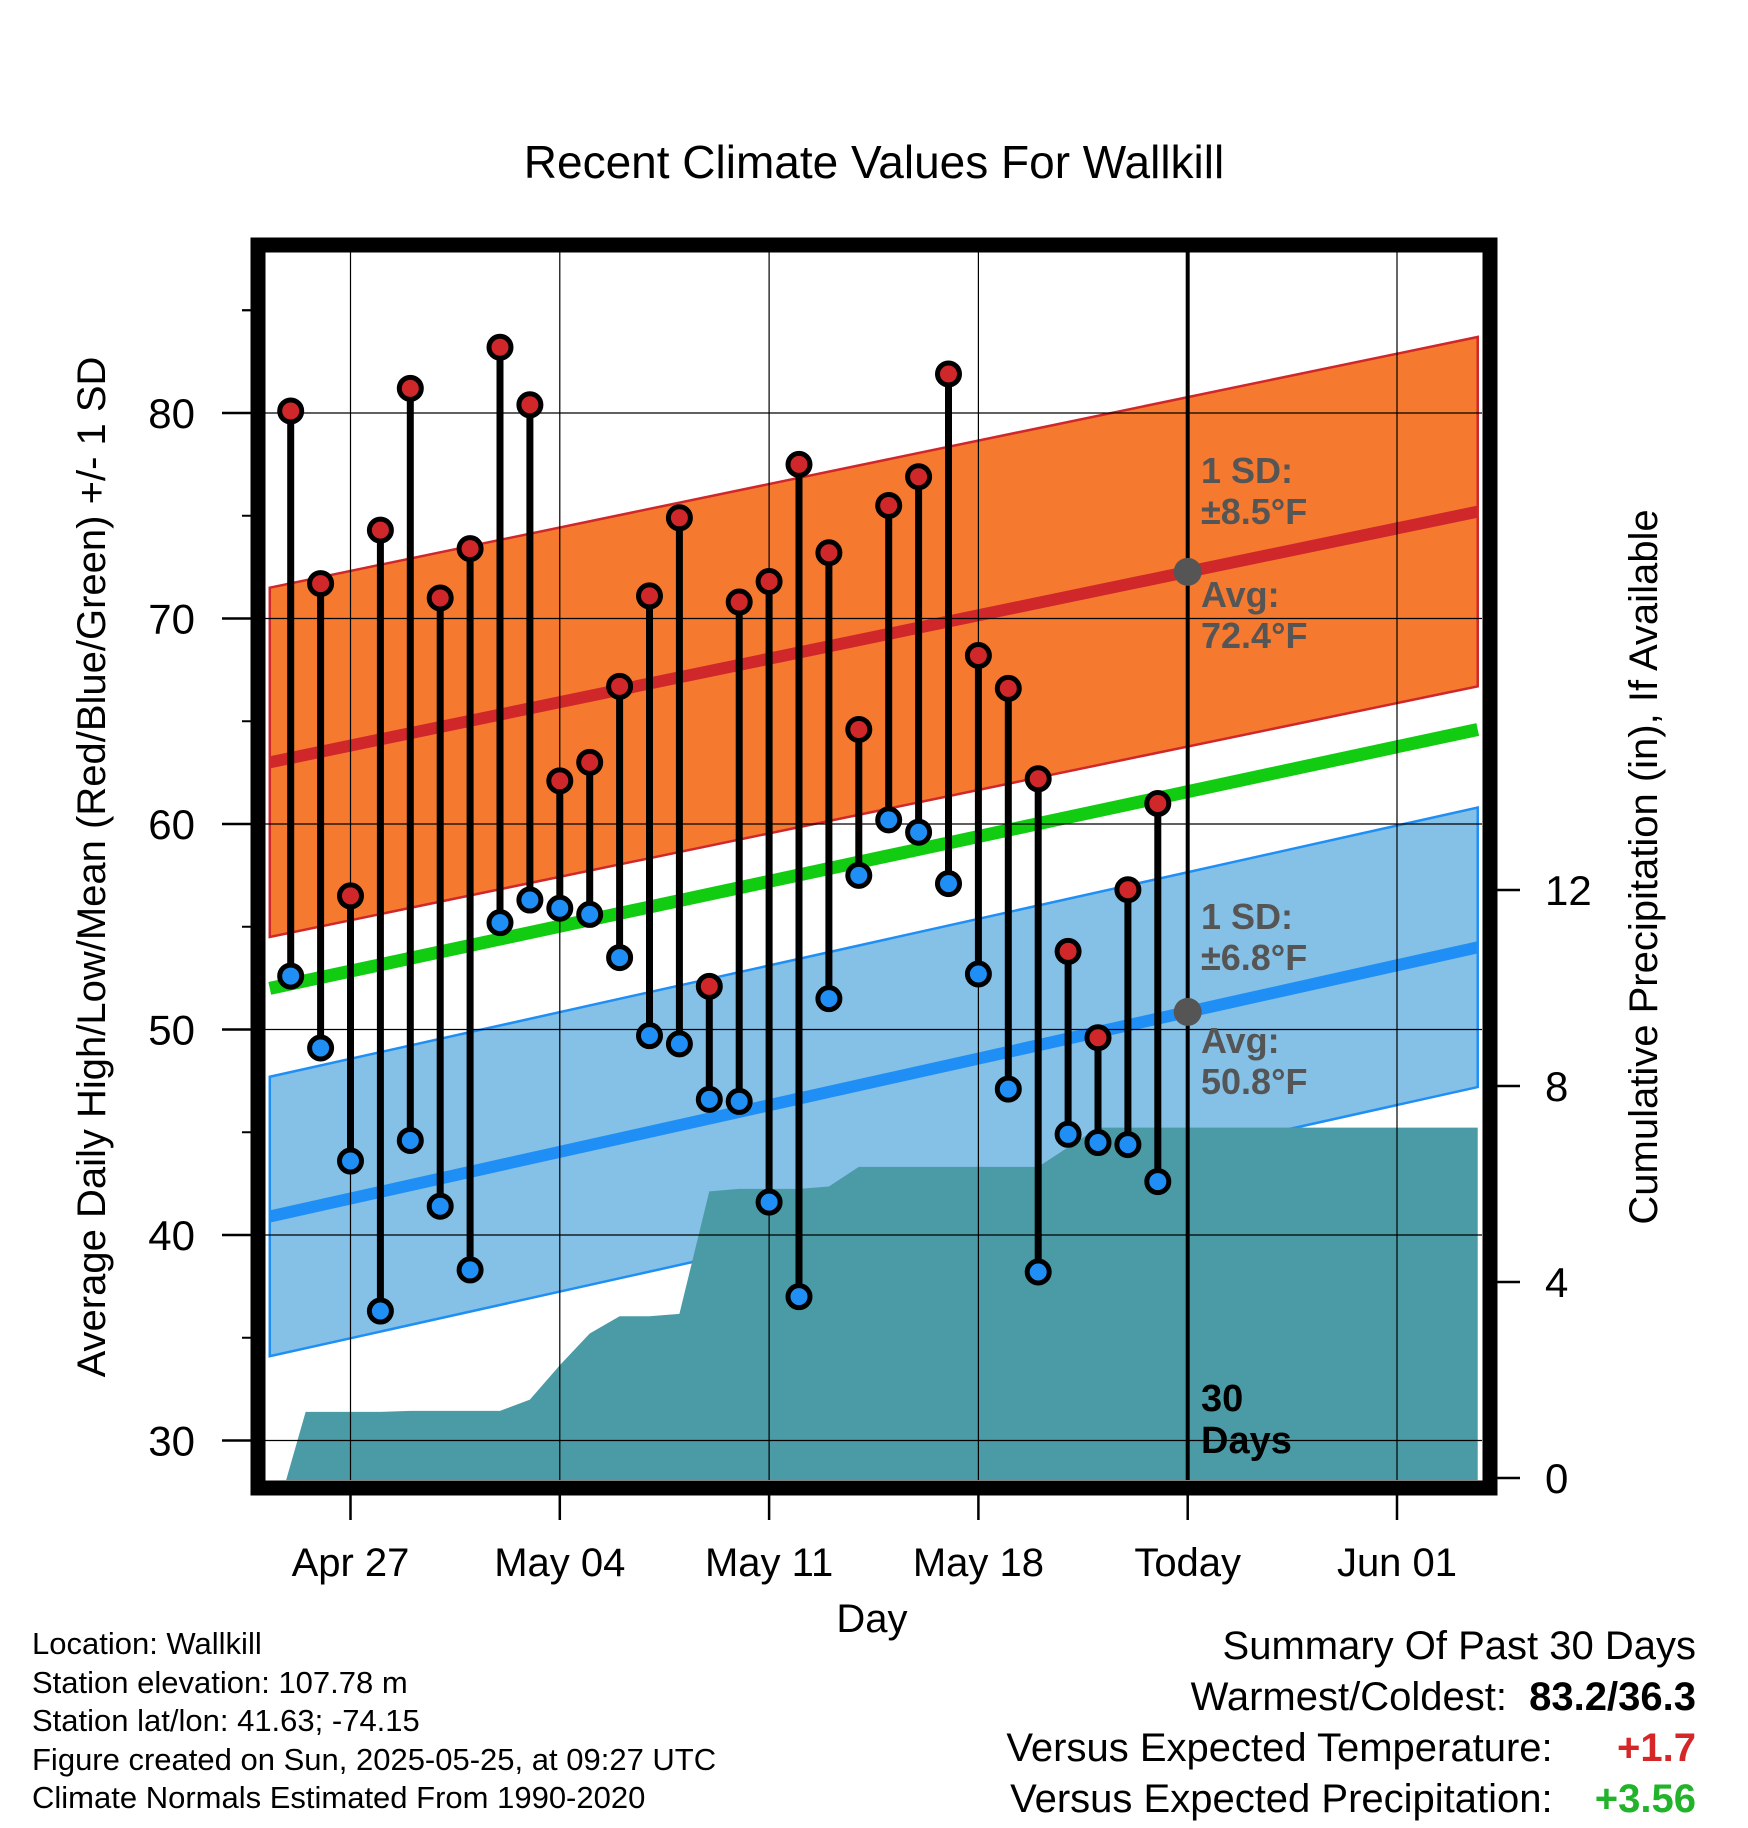 The height and width of the screenshot is (1828, 1748). What do you see at coordinates (1612, 1697) in the screenshot?
I see `warmest-value: 83.2/36.3` at bounding box center [1612, 1697].